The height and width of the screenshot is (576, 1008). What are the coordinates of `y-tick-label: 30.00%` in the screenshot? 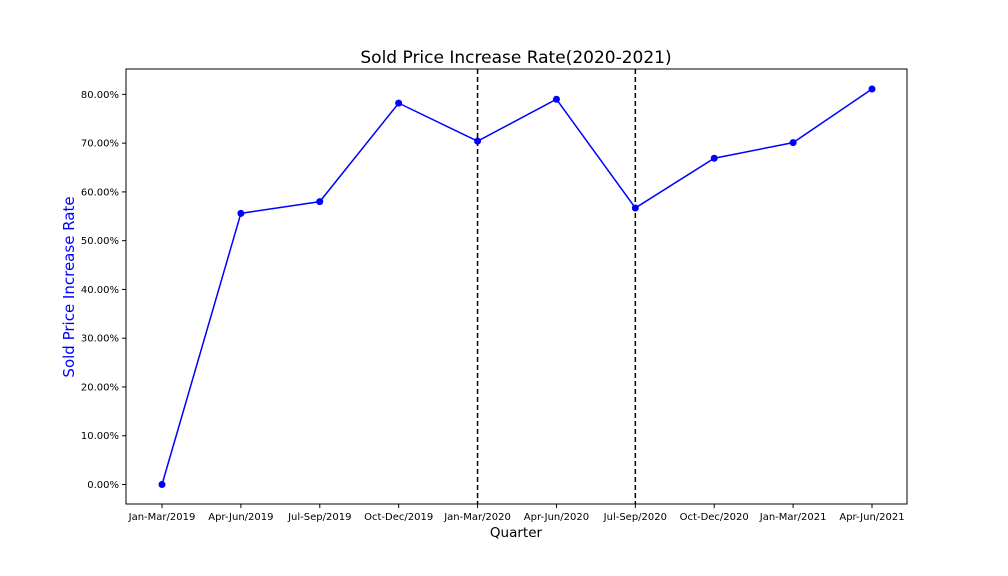 It's located at (100, 339).